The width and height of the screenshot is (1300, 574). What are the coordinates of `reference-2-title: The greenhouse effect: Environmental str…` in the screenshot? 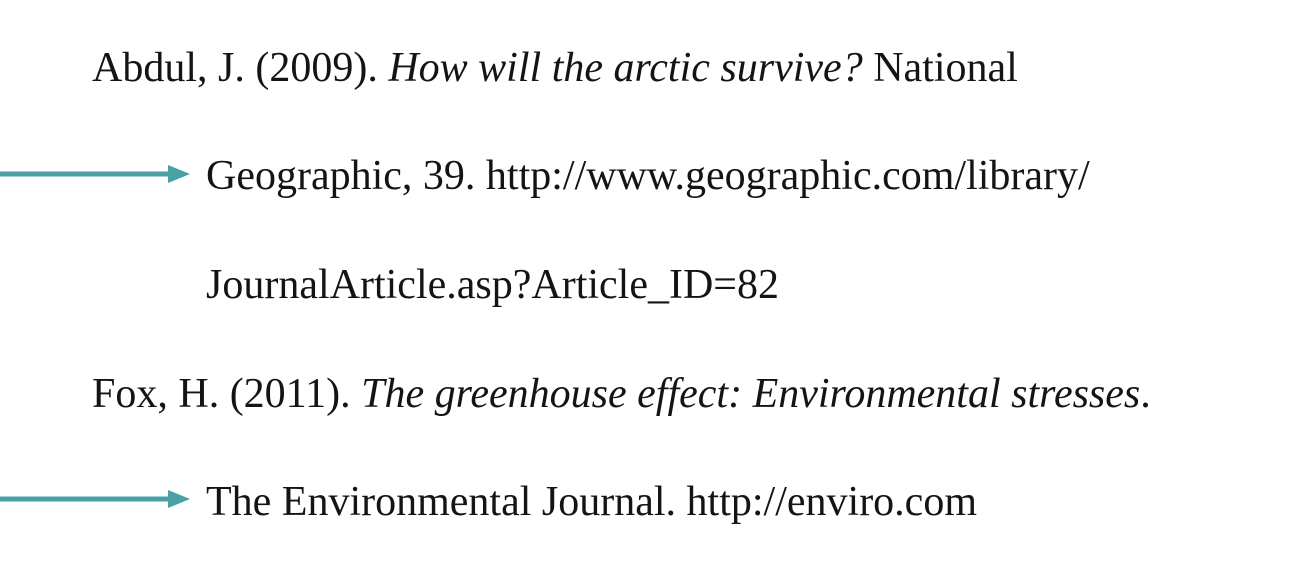 It's located at (751, 394).